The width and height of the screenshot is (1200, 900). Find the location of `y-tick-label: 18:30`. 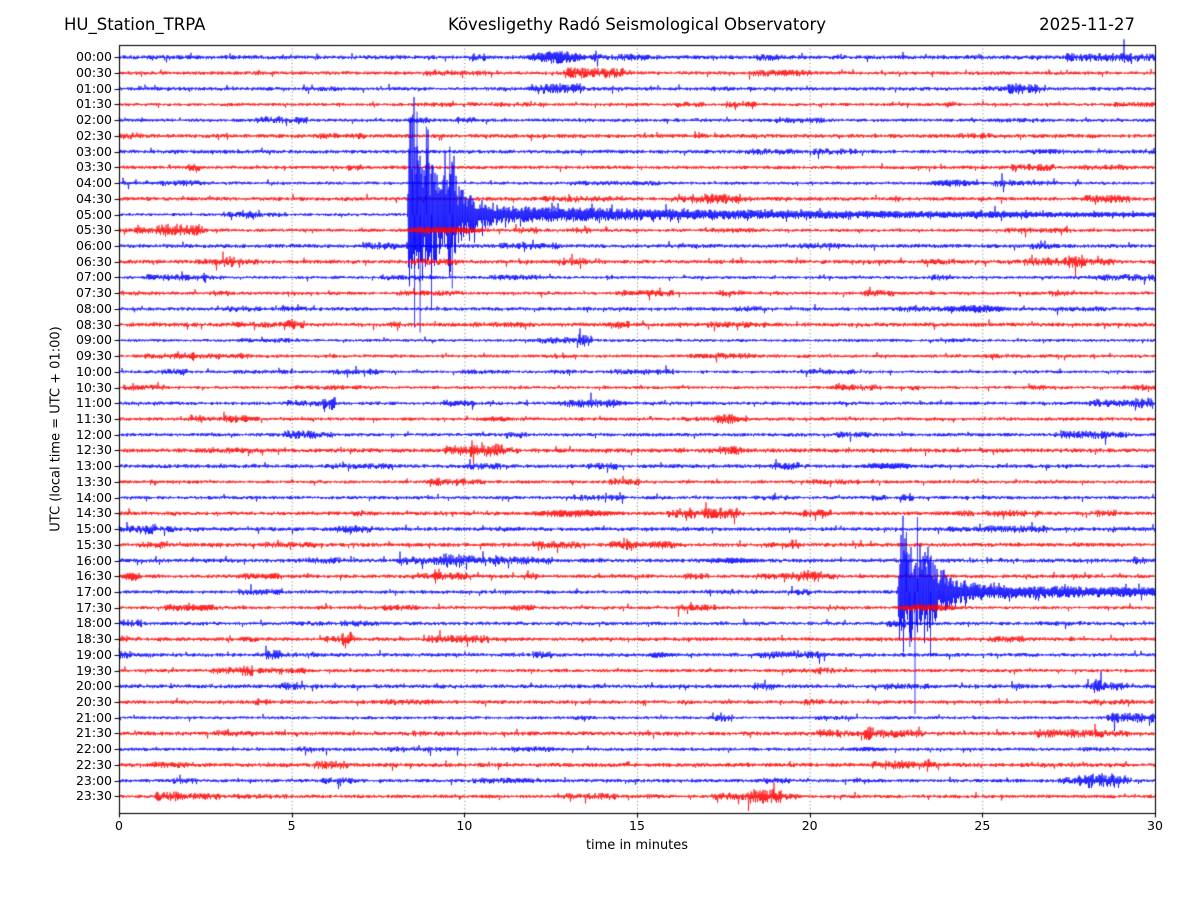

y-tick-label: 18:30 is located at coordinates (93, 639).